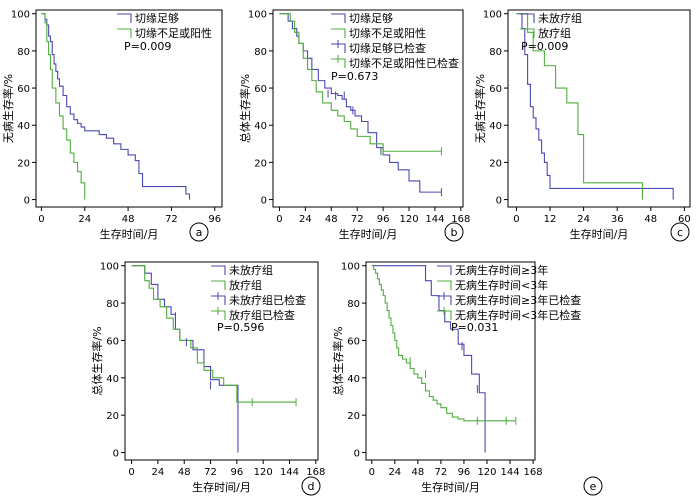 The height and width of the screenshot is (500, 700). Describe the element at coordinates (474, 327) in the screenshot. I see `p-value: P=0.031` at that location.